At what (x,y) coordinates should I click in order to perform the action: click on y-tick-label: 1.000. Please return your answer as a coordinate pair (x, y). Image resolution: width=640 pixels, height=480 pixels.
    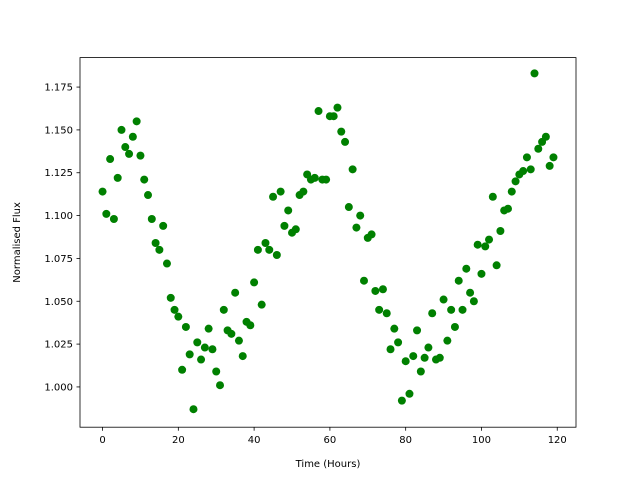
    Looking at the image, I should click on (58, 387).